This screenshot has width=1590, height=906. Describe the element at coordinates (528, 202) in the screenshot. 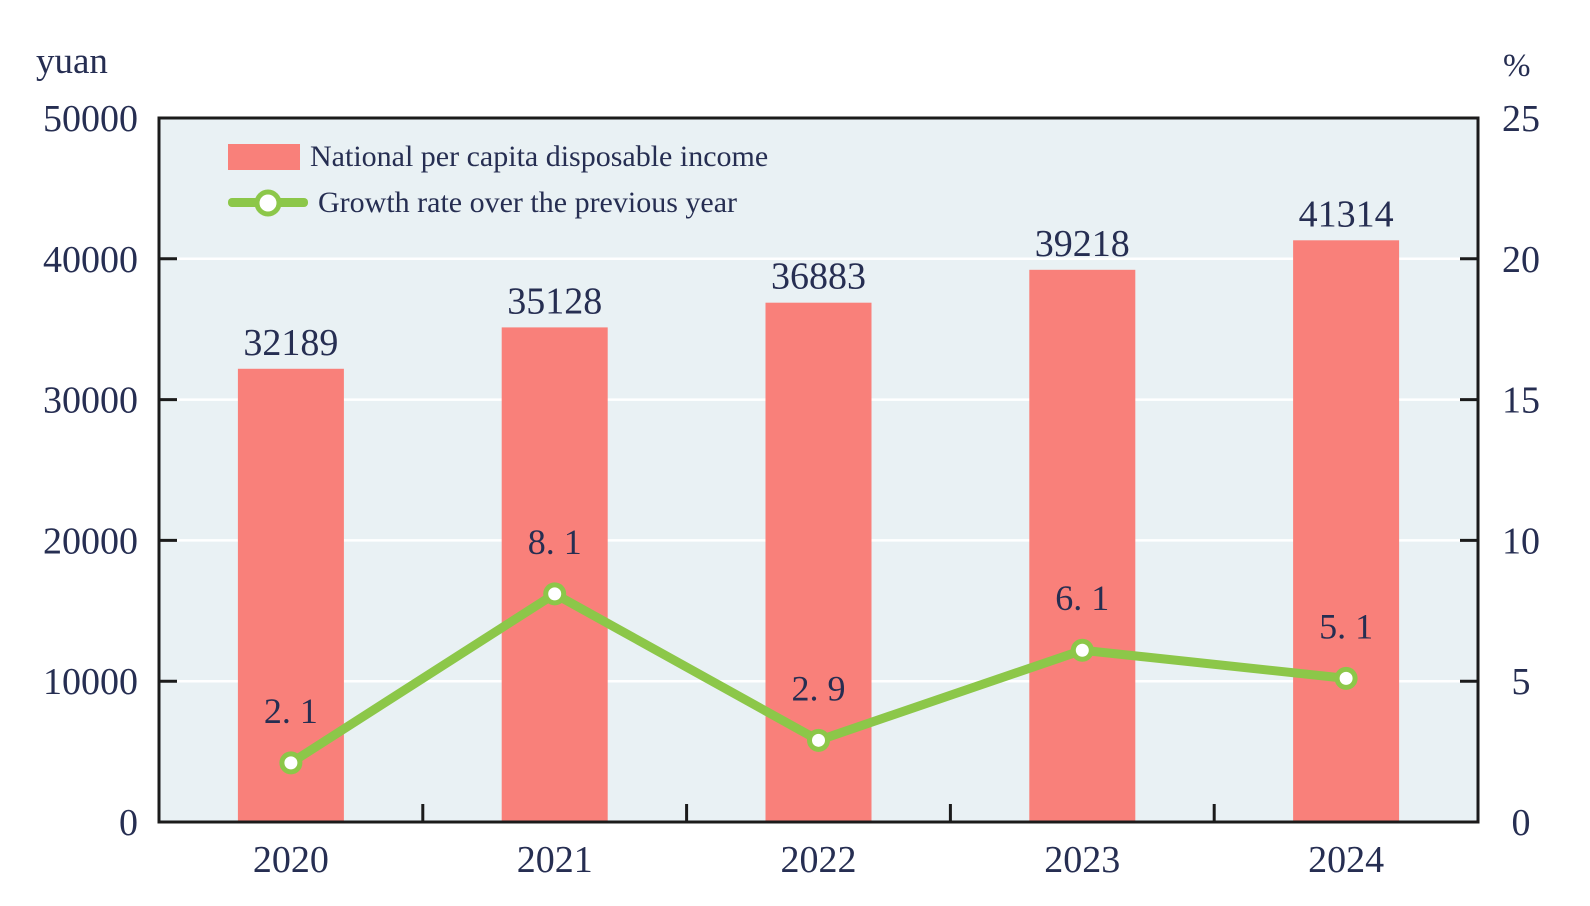

I see `legend-label-growth: Growth rate over the previous year` at that location.